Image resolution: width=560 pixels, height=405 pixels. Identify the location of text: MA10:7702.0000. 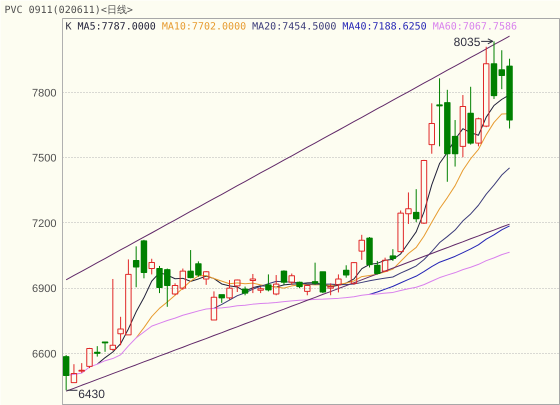
(204, 27).